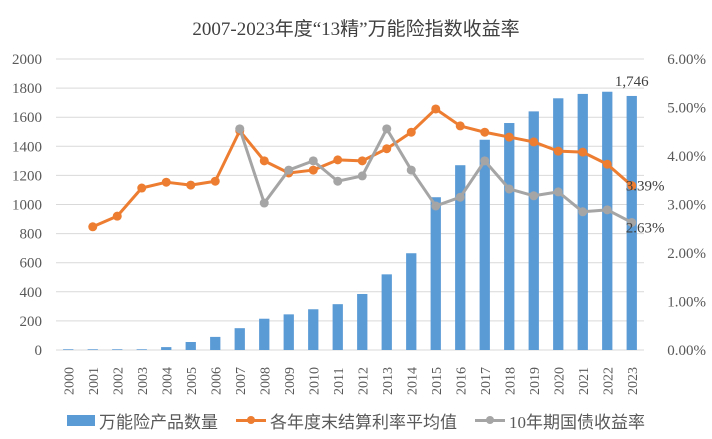  I want to click on y-right-tick-label: 1.00%, so click(686, 303).